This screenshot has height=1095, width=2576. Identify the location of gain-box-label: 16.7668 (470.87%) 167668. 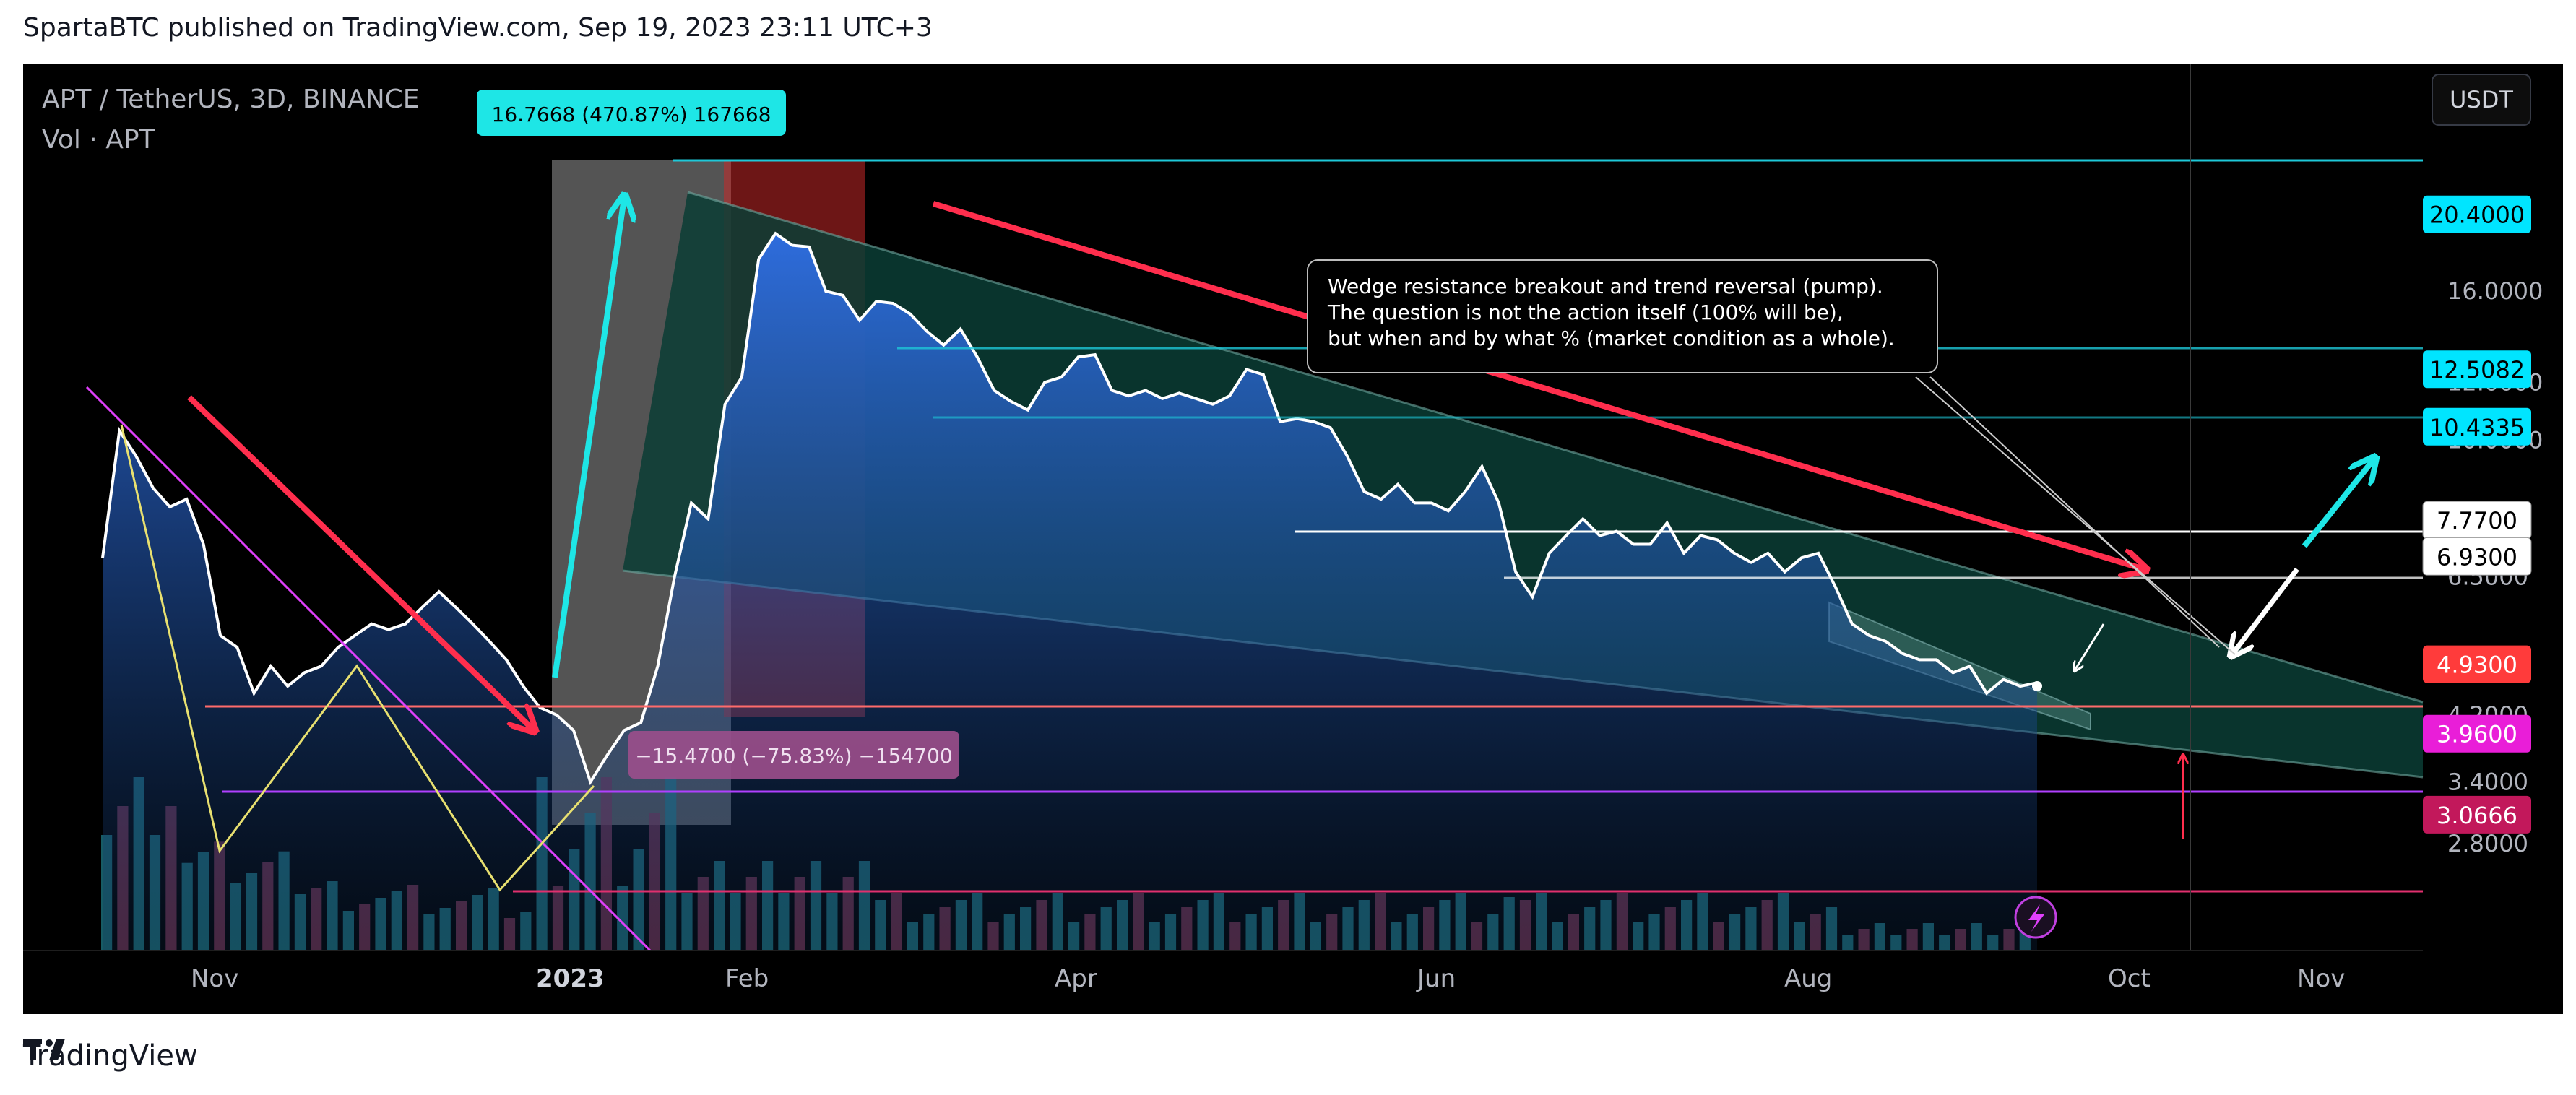
(631, 115).